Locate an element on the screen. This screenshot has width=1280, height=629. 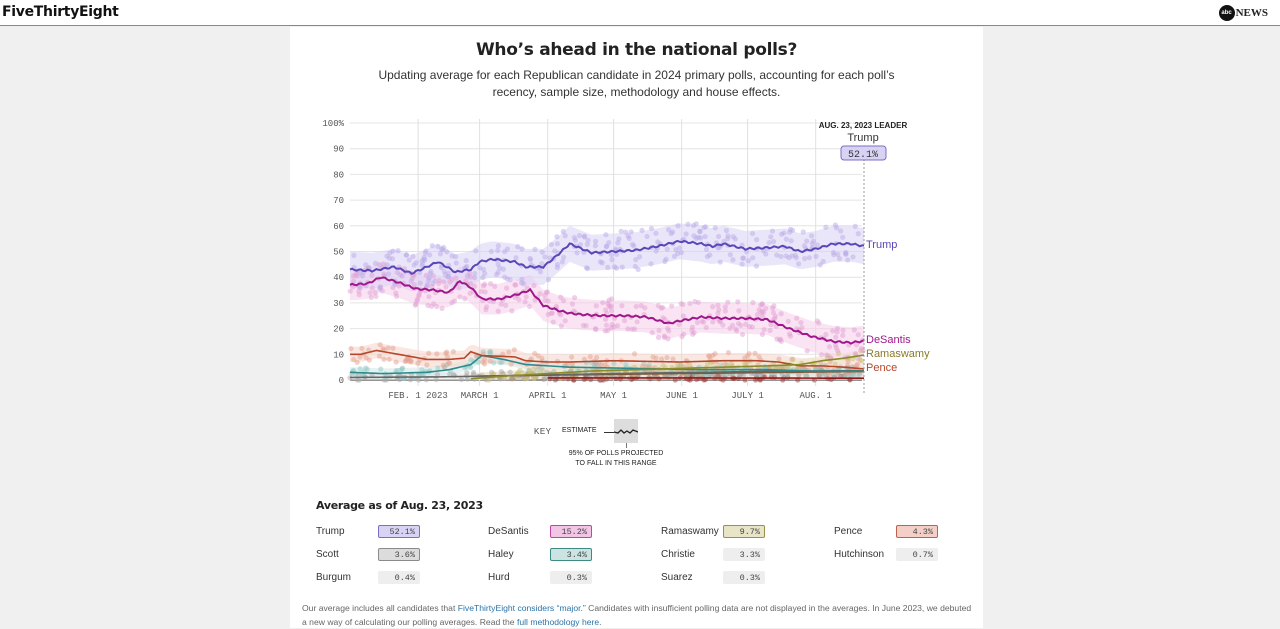
leader-name: Trump is located at coordinates (862, 138).